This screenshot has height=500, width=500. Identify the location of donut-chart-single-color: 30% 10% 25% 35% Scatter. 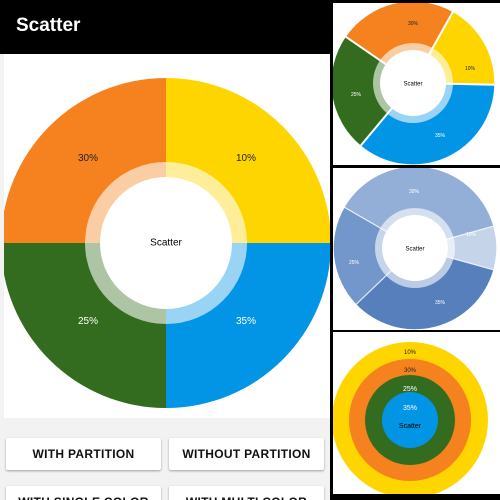
(415, 249).